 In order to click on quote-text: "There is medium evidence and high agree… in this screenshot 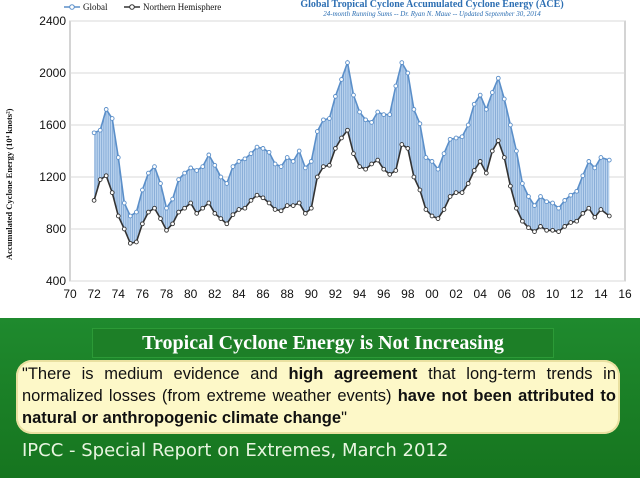, I will do `click(319, 396)`.